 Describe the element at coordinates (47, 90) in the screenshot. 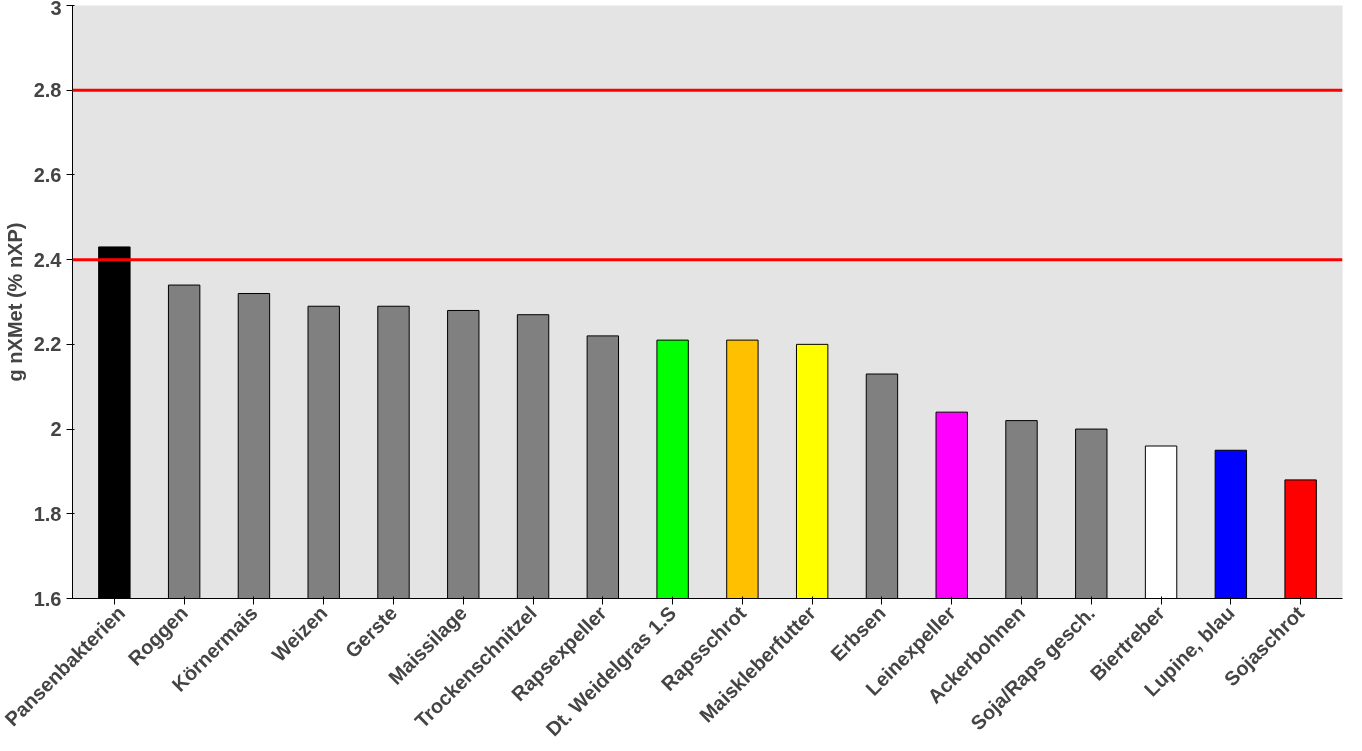

I see `y-tick-label: 2.8` at that location.